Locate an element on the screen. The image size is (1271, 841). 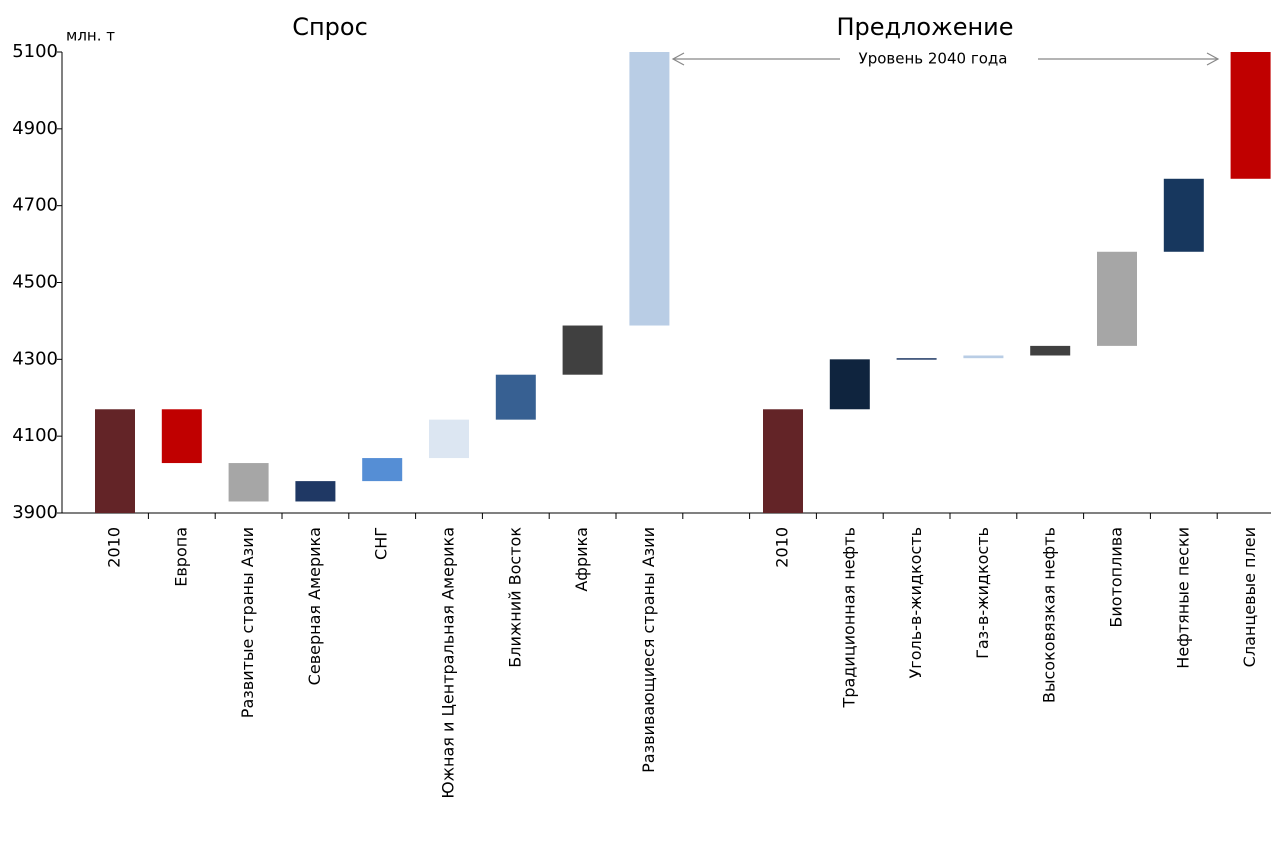
y-tick-label: 4700 is located at coordinates (35, 205).